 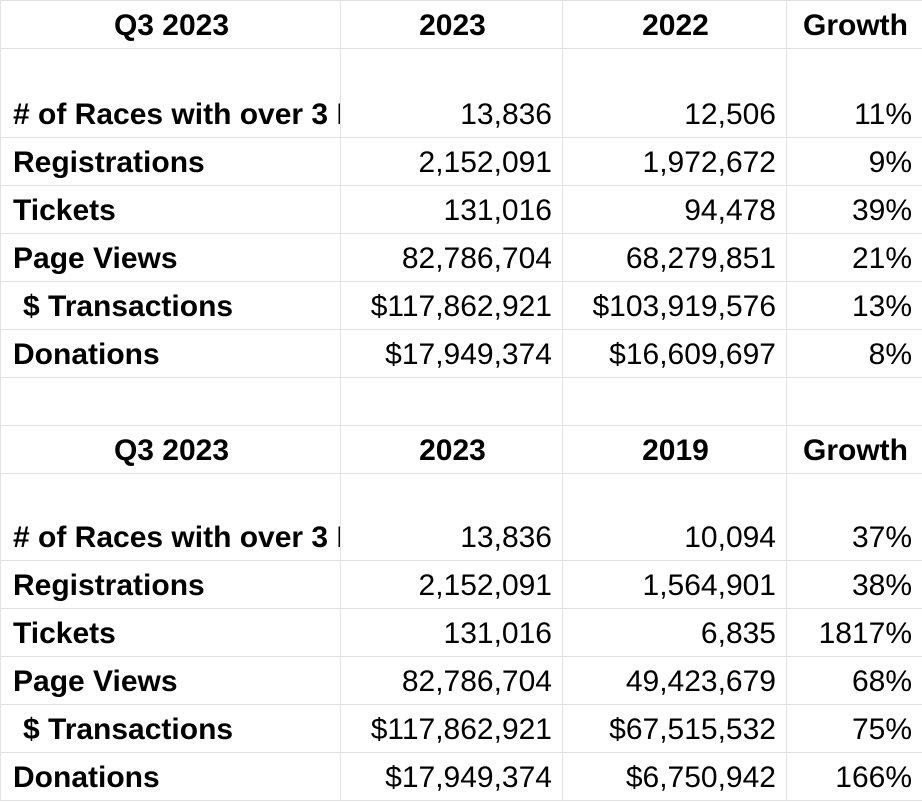 I want to click on growth-cell: 68%, so click(x=854, y=680).